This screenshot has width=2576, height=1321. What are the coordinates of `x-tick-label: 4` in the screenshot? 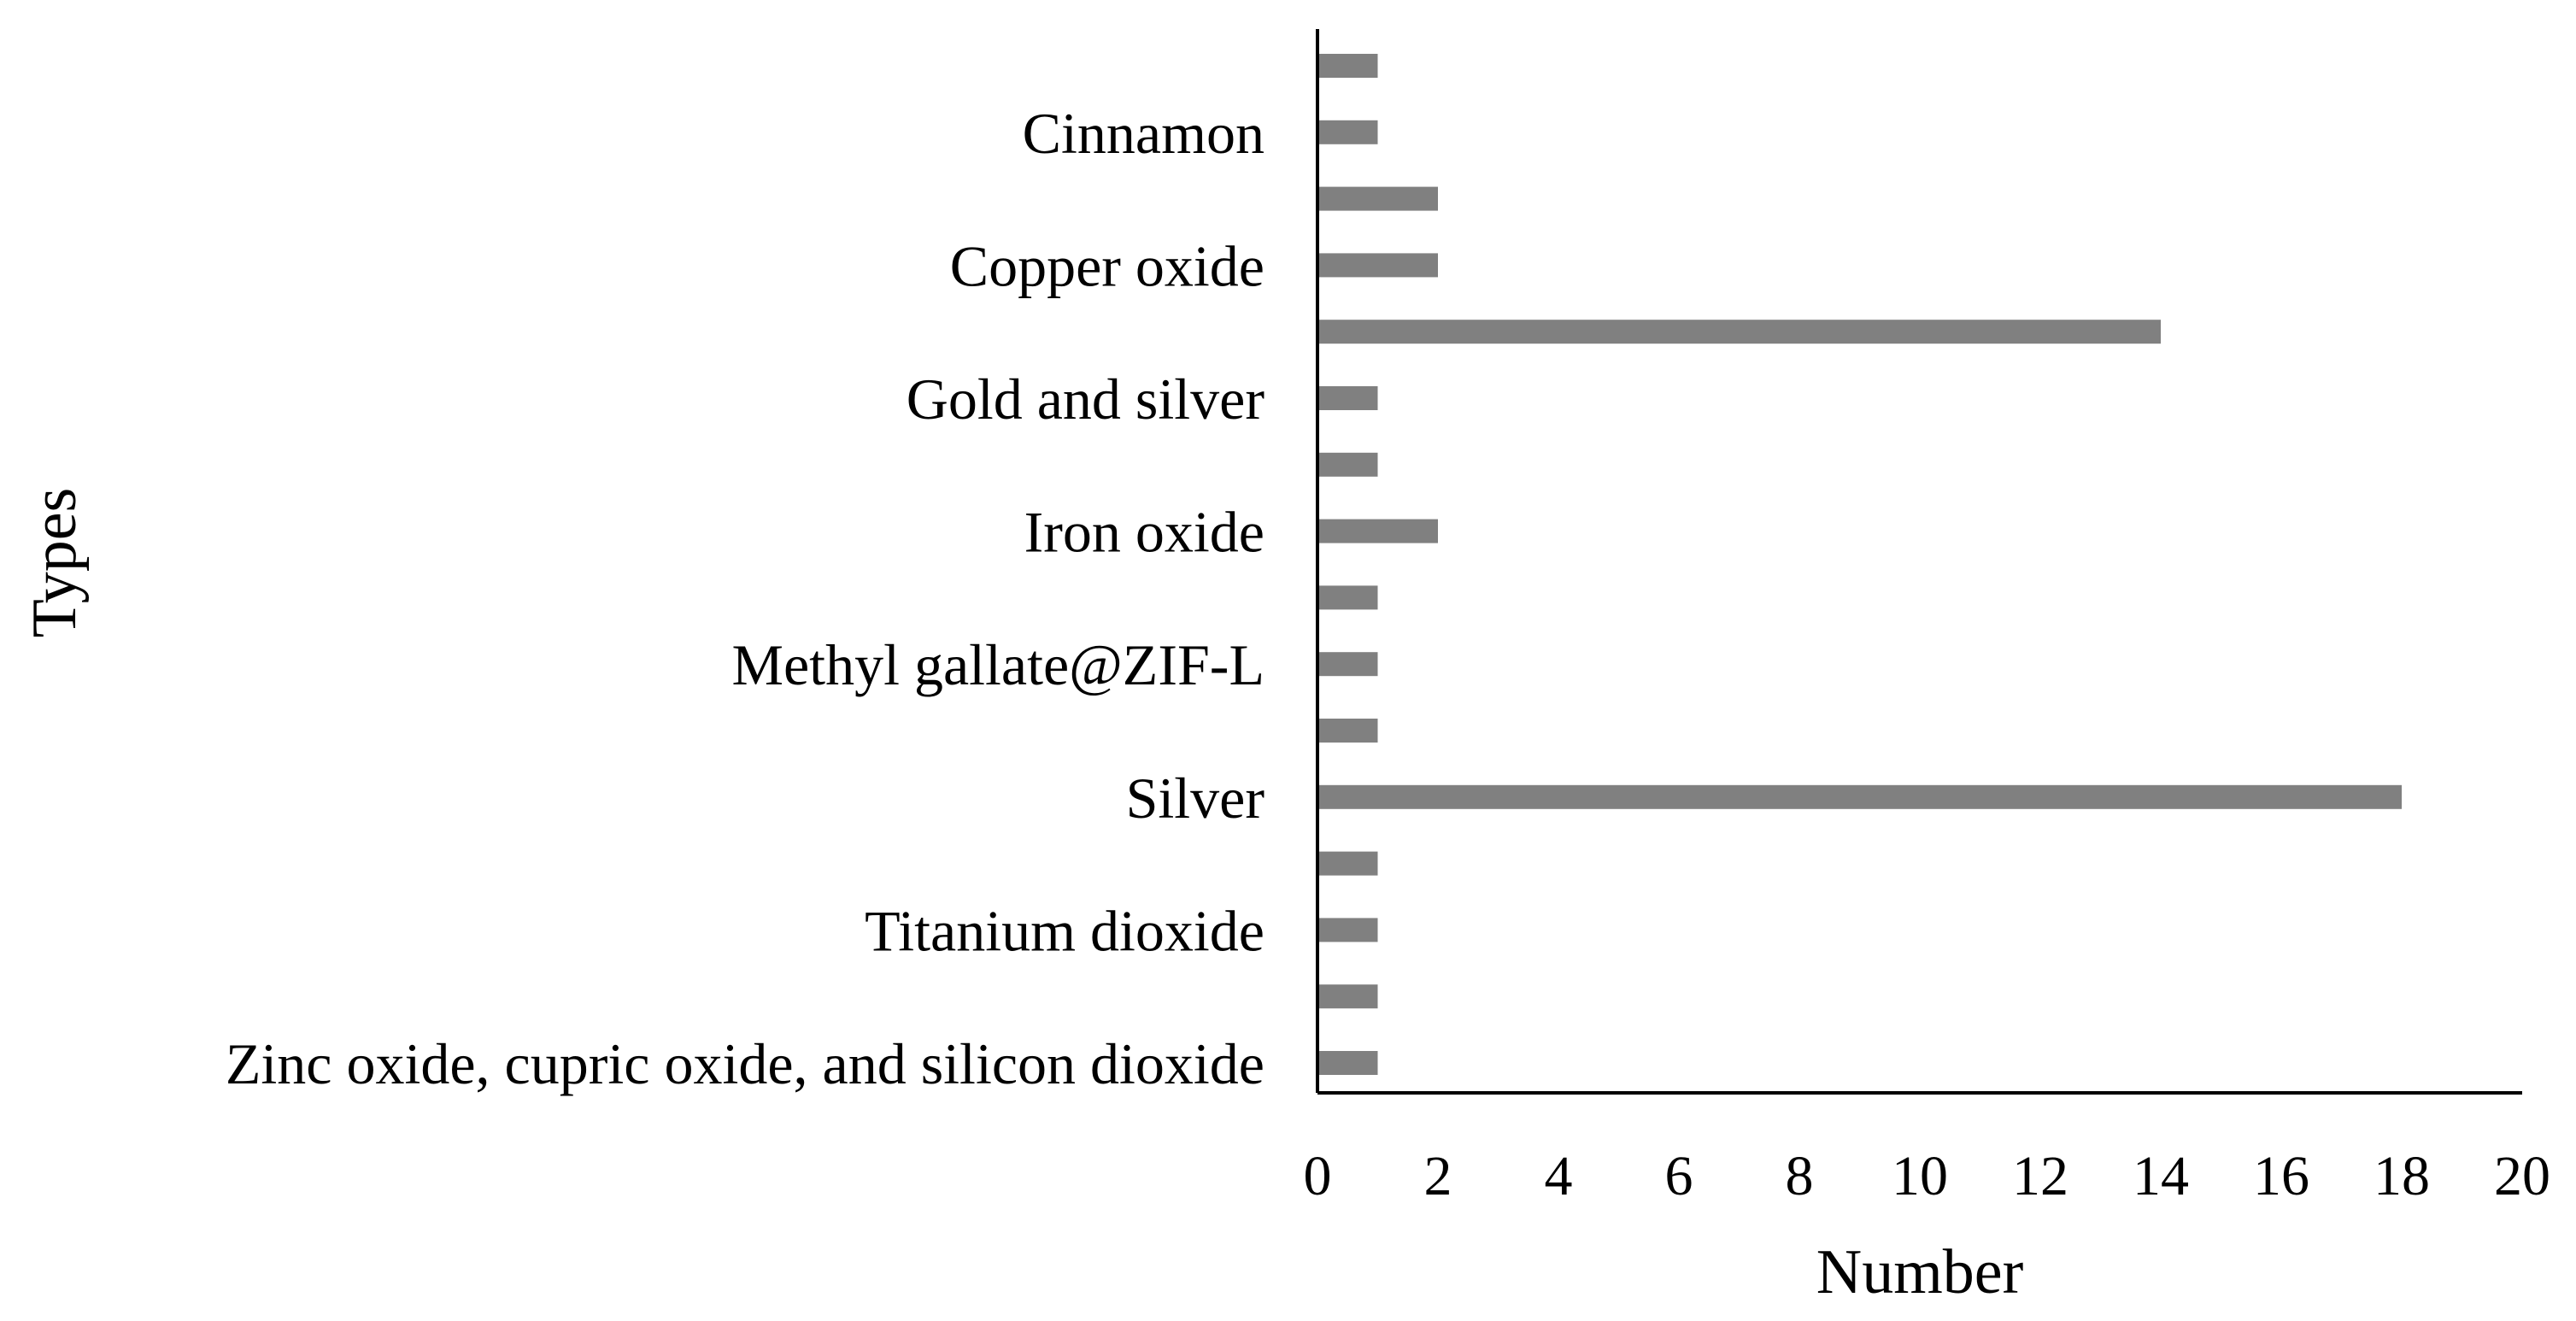 It's located at (1559, 1176).